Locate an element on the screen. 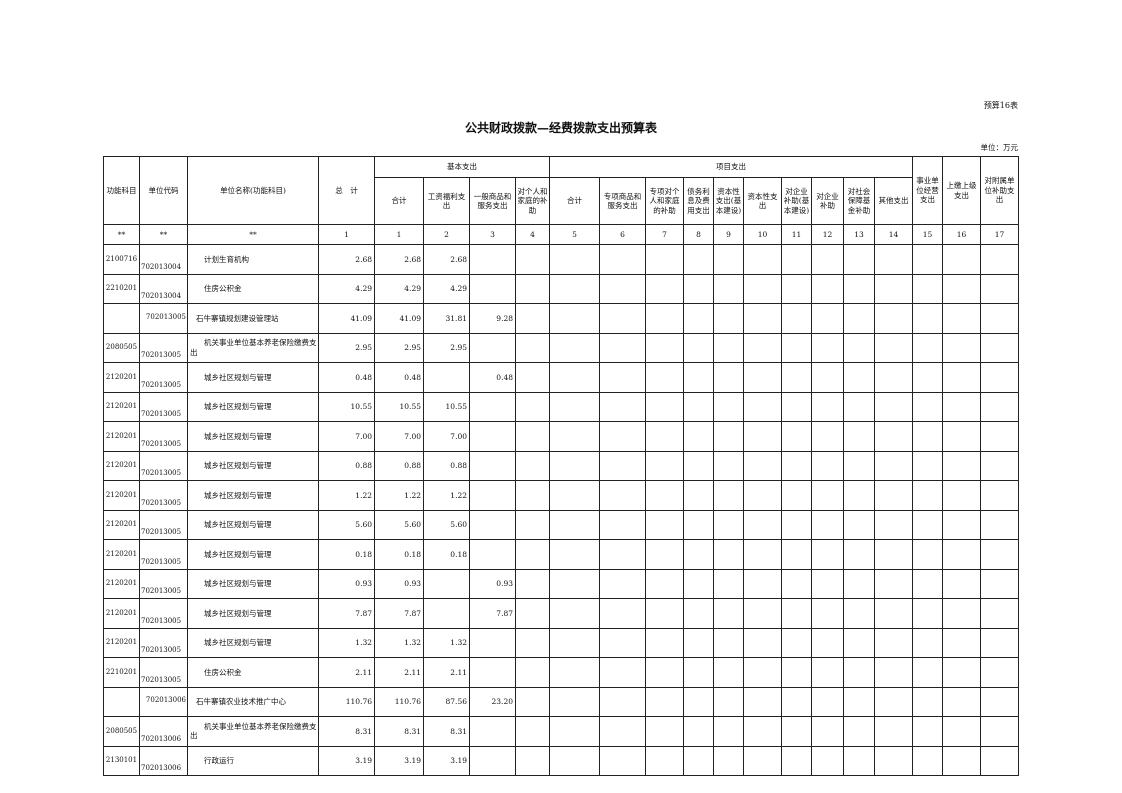 This screenshot has width=1122, height=793. total-cell: 0.88 is located at coordinates (346, 465).